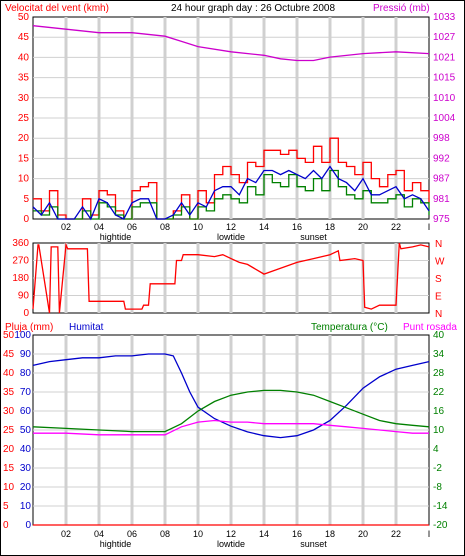 This screenshot has width=465, height=556. I want to click on y-right-tick-label: 4, so click(436, 449).